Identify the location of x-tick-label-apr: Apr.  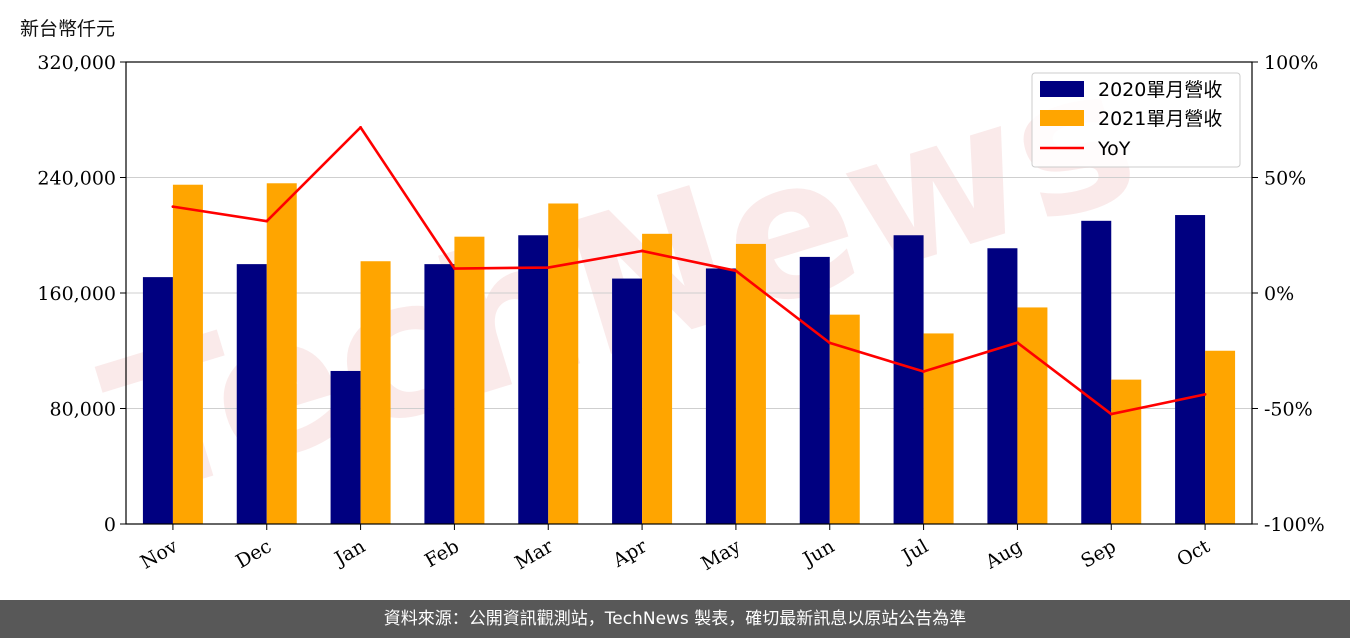
(629, 553).